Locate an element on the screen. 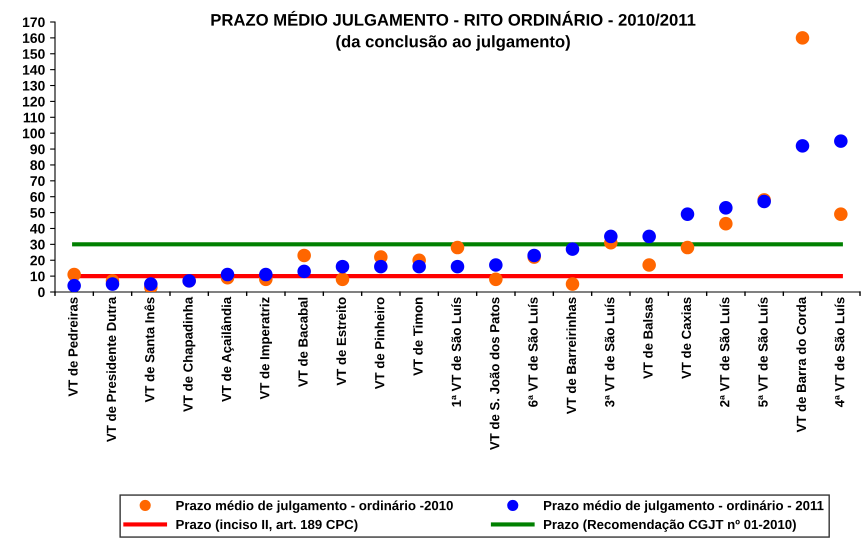 The image size is (863, 541). x-tick-label: VT de Bacabal is located at coordinates (303, 342).